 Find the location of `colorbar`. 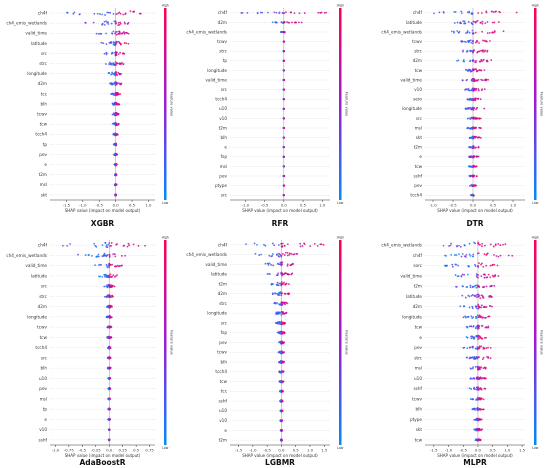

colorbar is located at coordinates (165, 104).